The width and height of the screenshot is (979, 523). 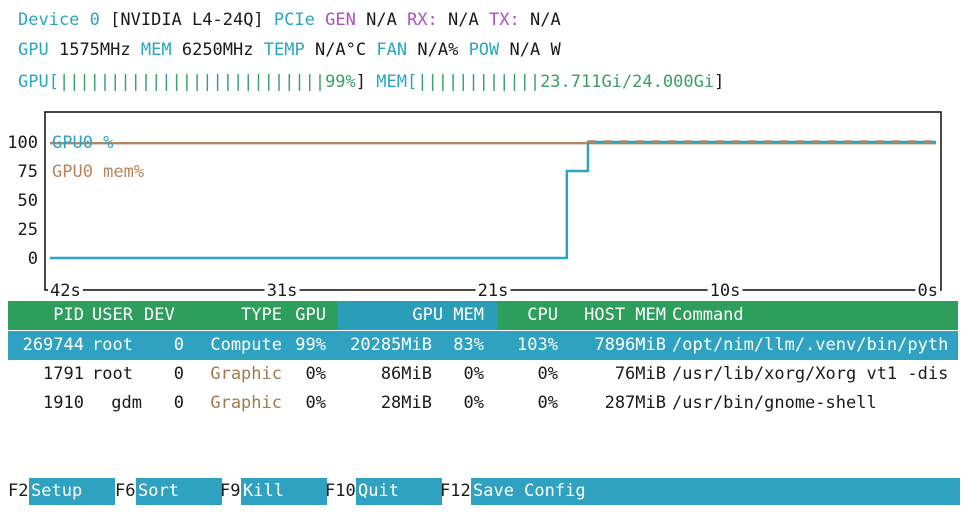 What do you see at coordinates (535, 50) in the screenshot?
I see `pow-value: N/A W` at bounding box center [535, 50].